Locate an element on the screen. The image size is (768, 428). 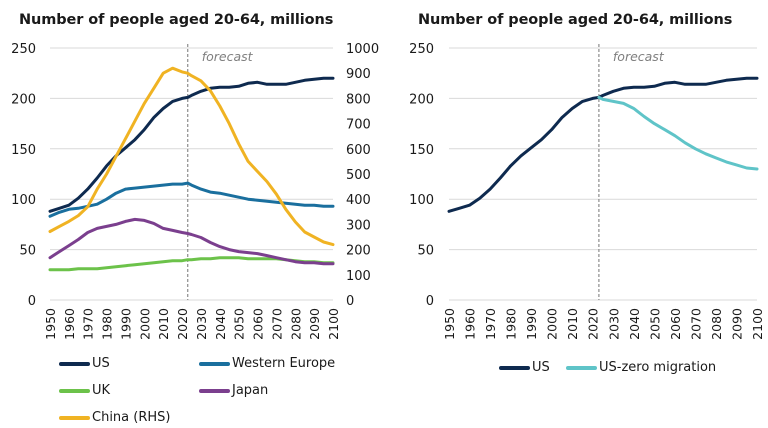
y2-tick-label: 800 is located at coordinates (358, 99).